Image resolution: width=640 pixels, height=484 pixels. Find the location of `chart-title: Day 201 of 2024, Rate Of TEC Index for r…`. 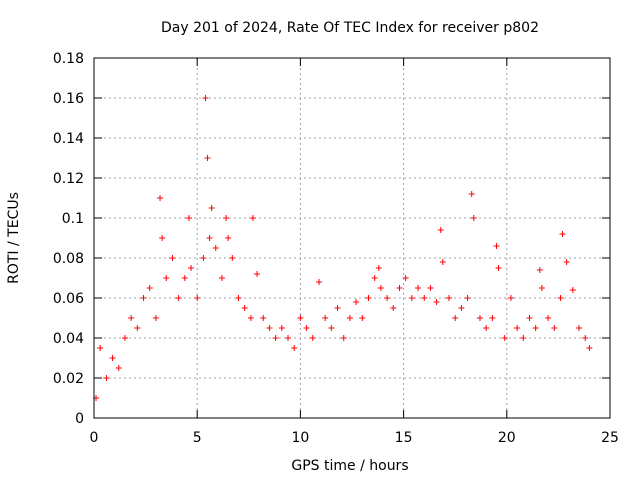

chart-title: Day 201 of 2024, Rate Of TEC Index for r… is located at coordinates (350, 28).